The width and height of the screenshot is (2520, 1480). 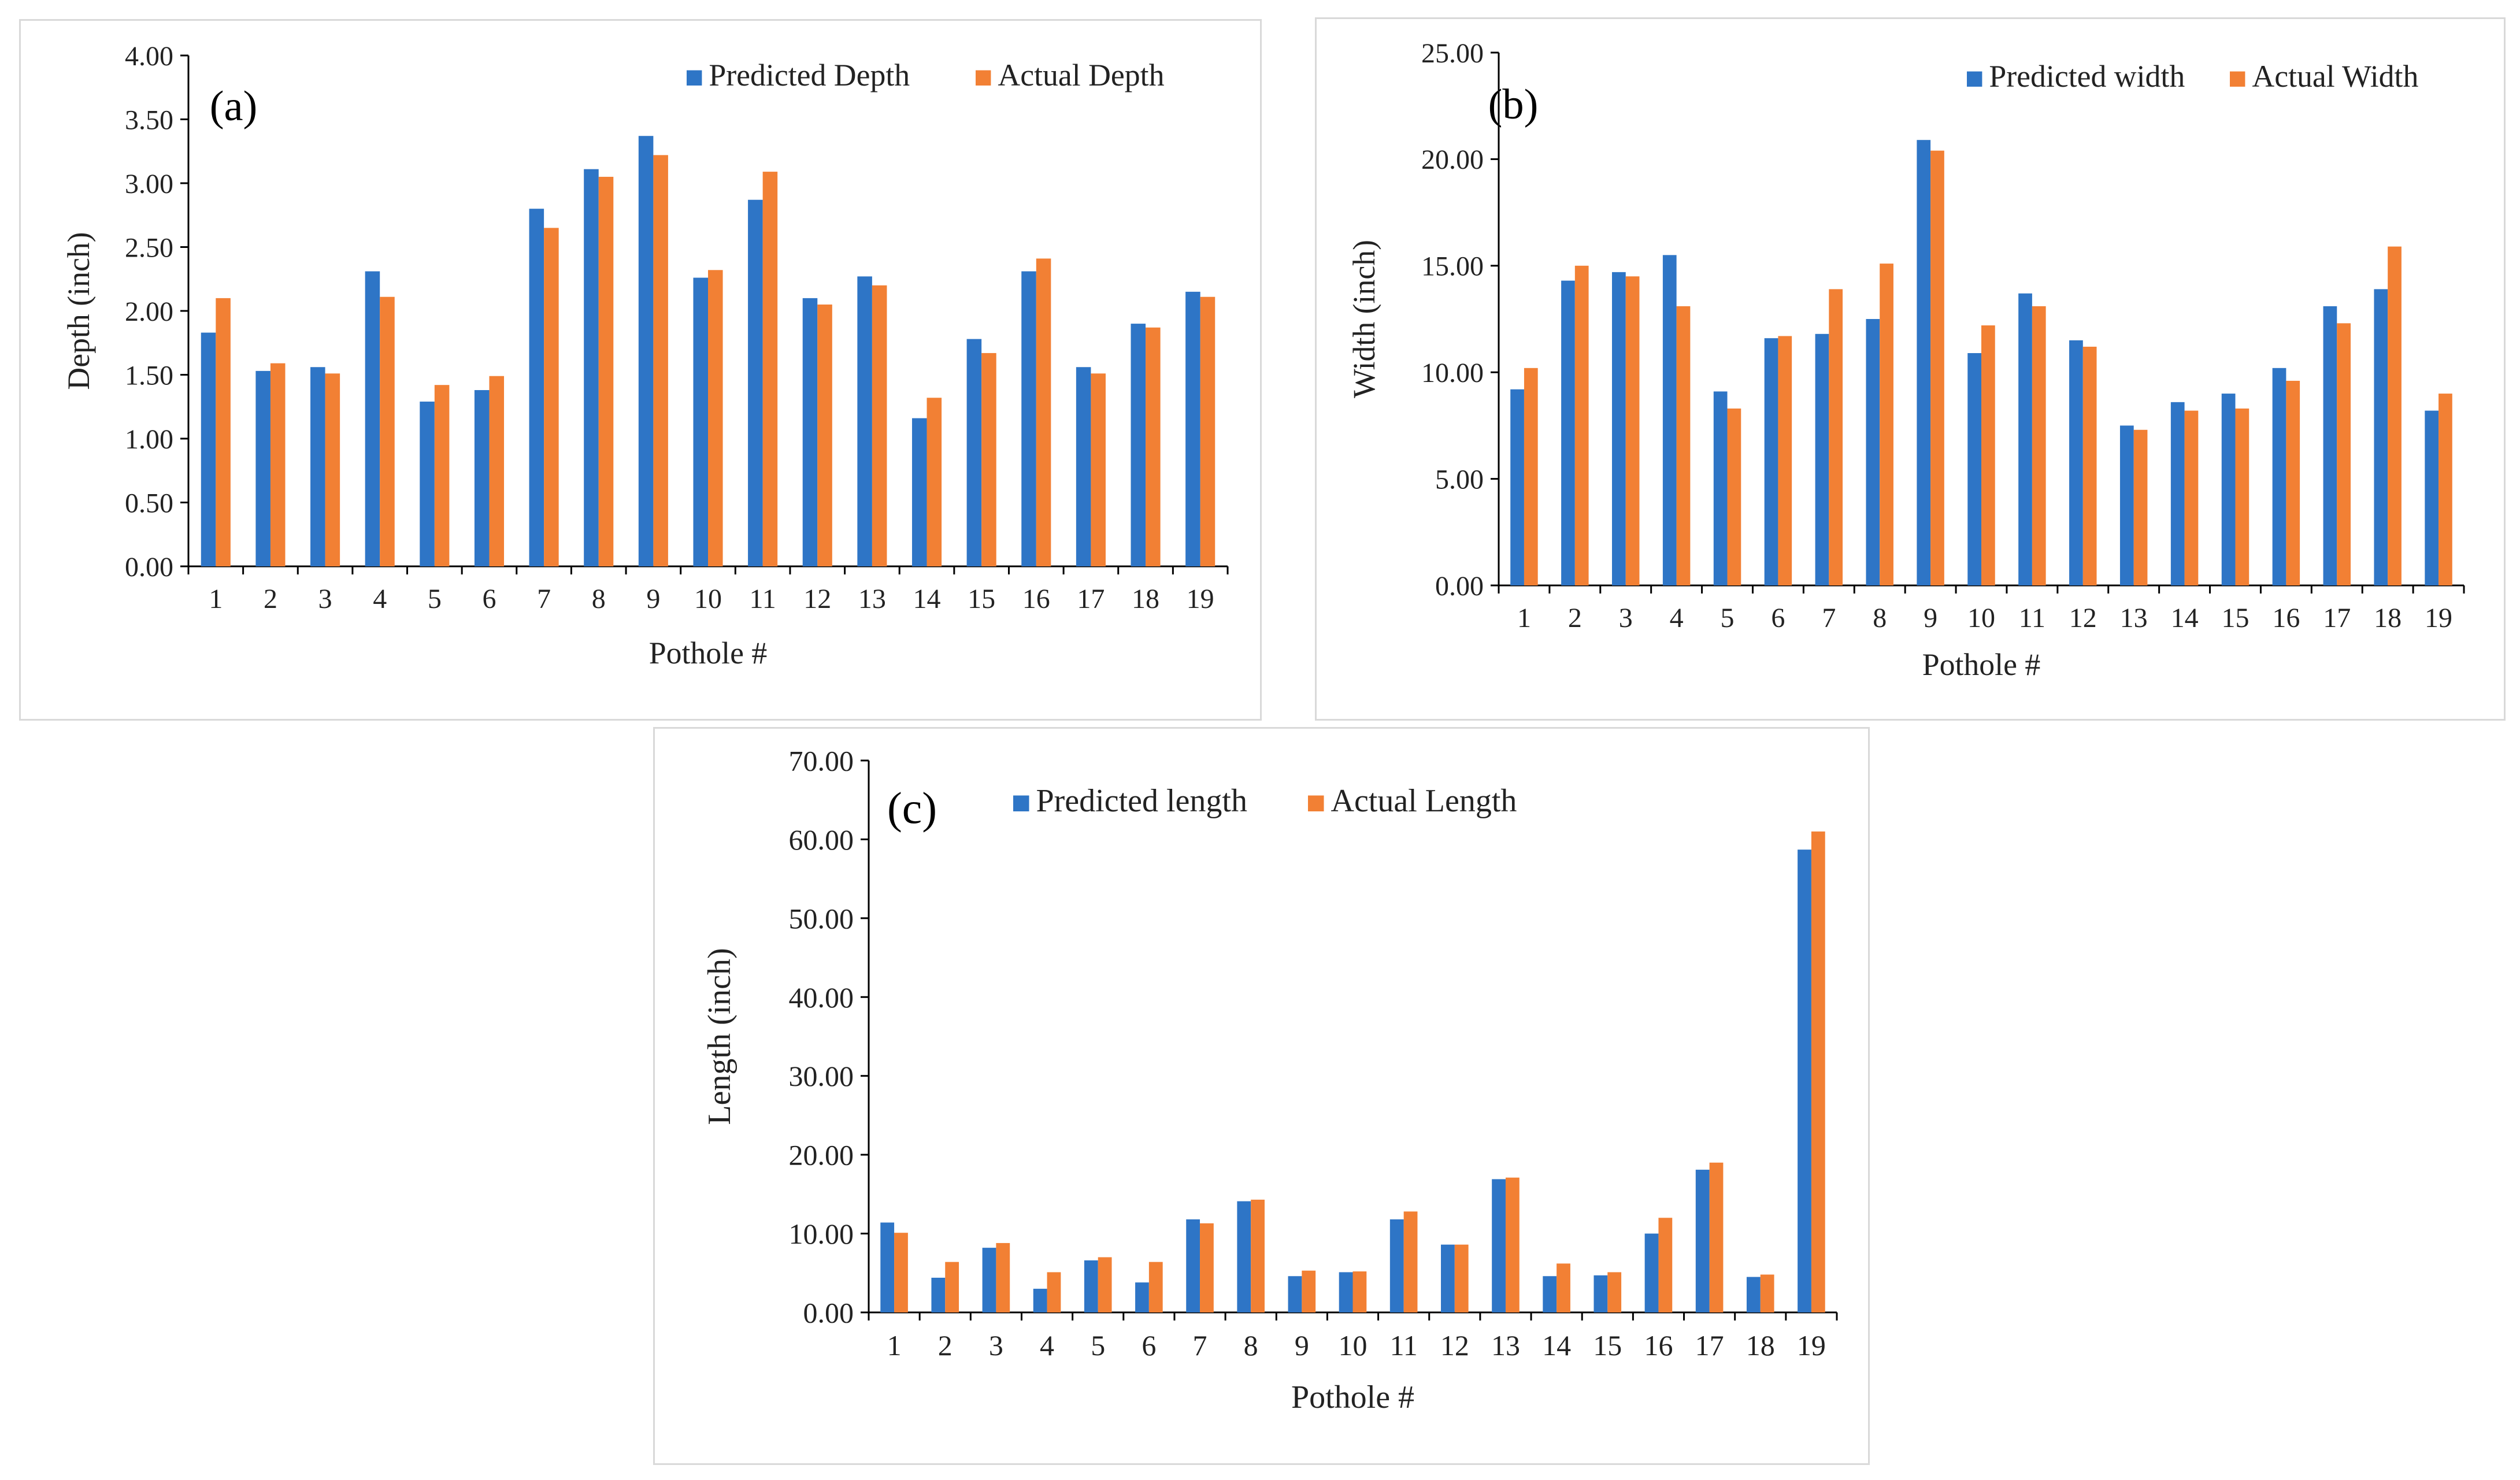 I want to click on x-tick-label: 1, so click(x=894, y=1345).